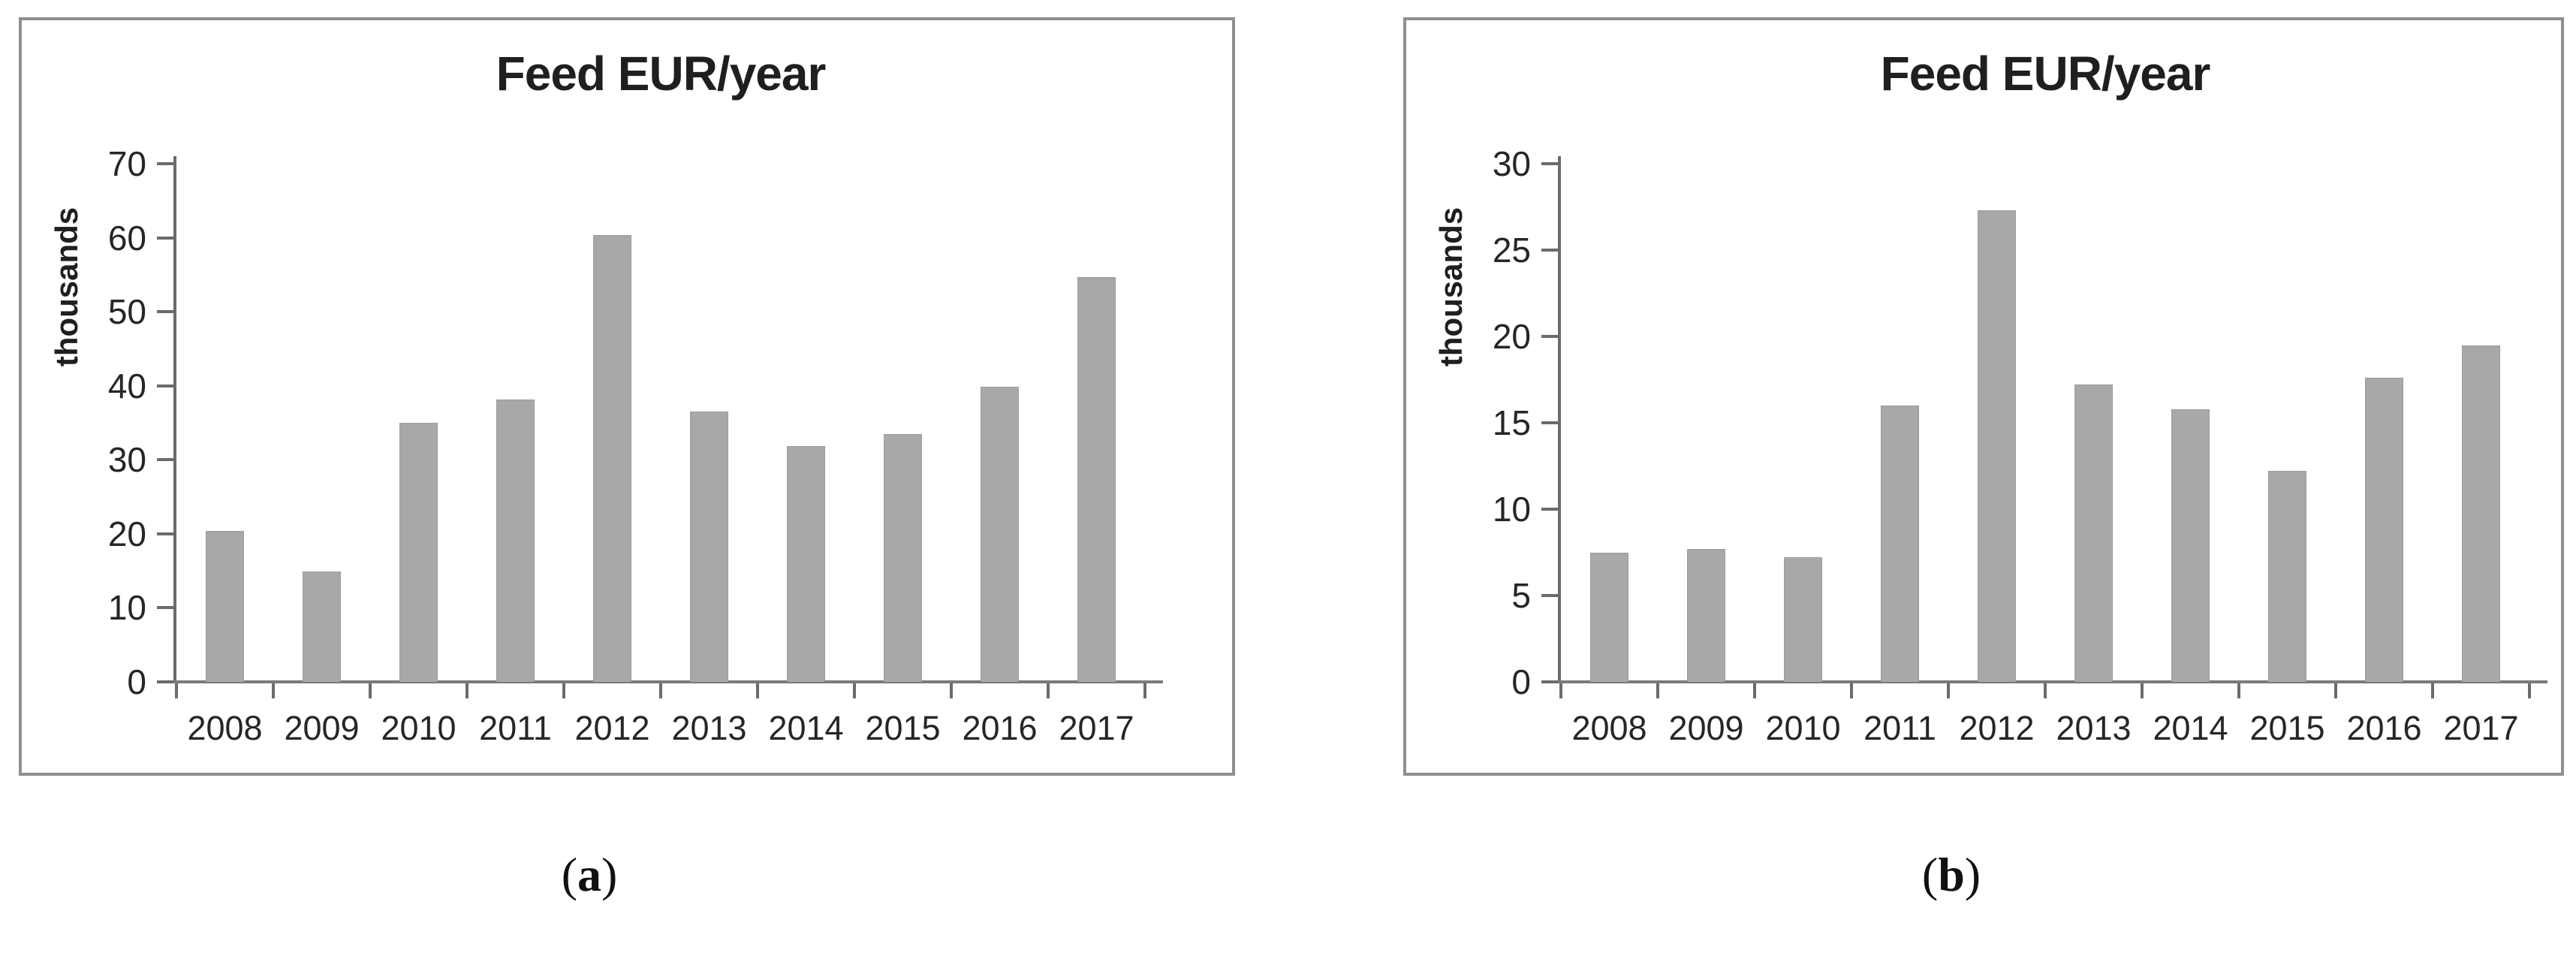  I want to click on caption-b: (b), so click(1951, 875).